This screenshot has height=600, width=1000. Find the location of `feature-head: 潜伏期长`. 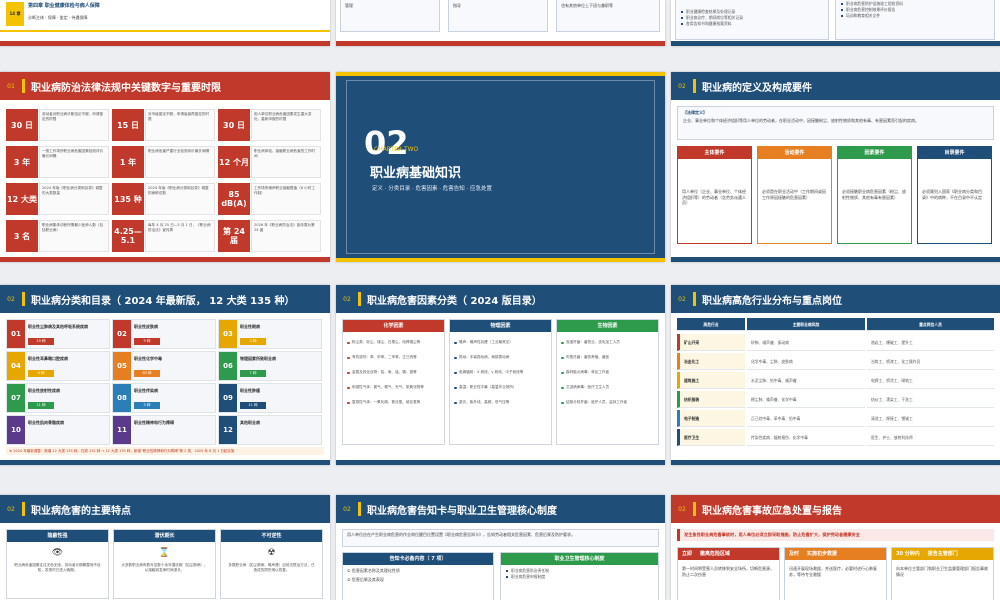

feature-head: 潜伏期长 is located at coordinates (164, 536).